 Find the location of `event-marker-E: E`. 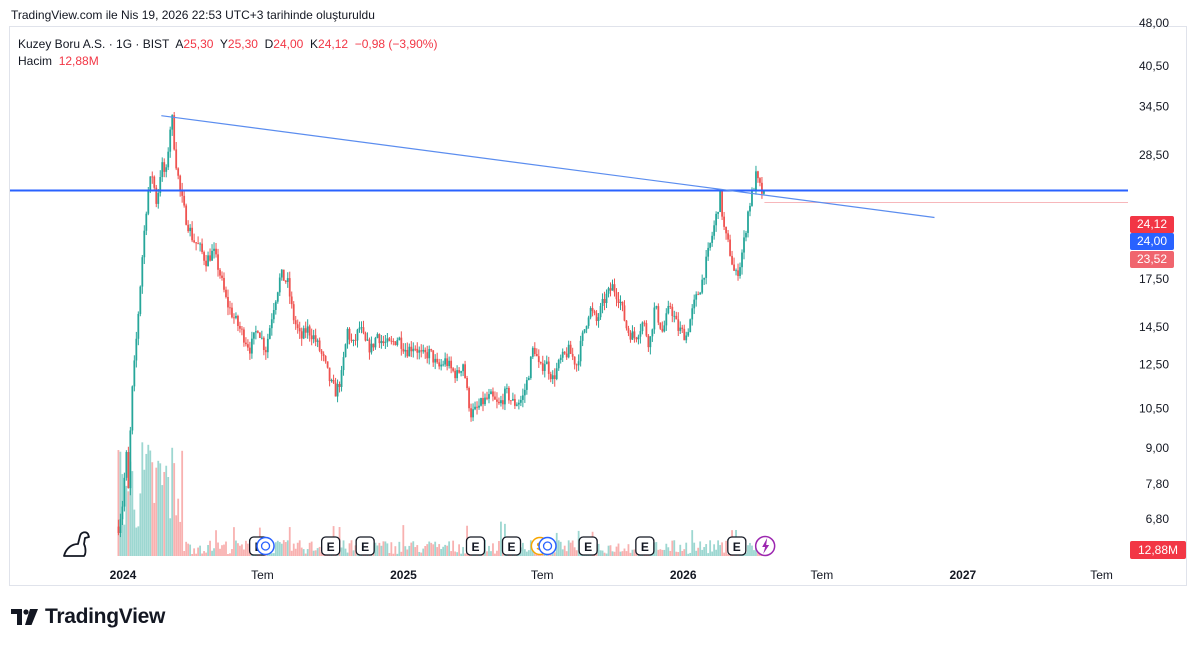

event-marker-E: E is located at coordinates (331, 546).